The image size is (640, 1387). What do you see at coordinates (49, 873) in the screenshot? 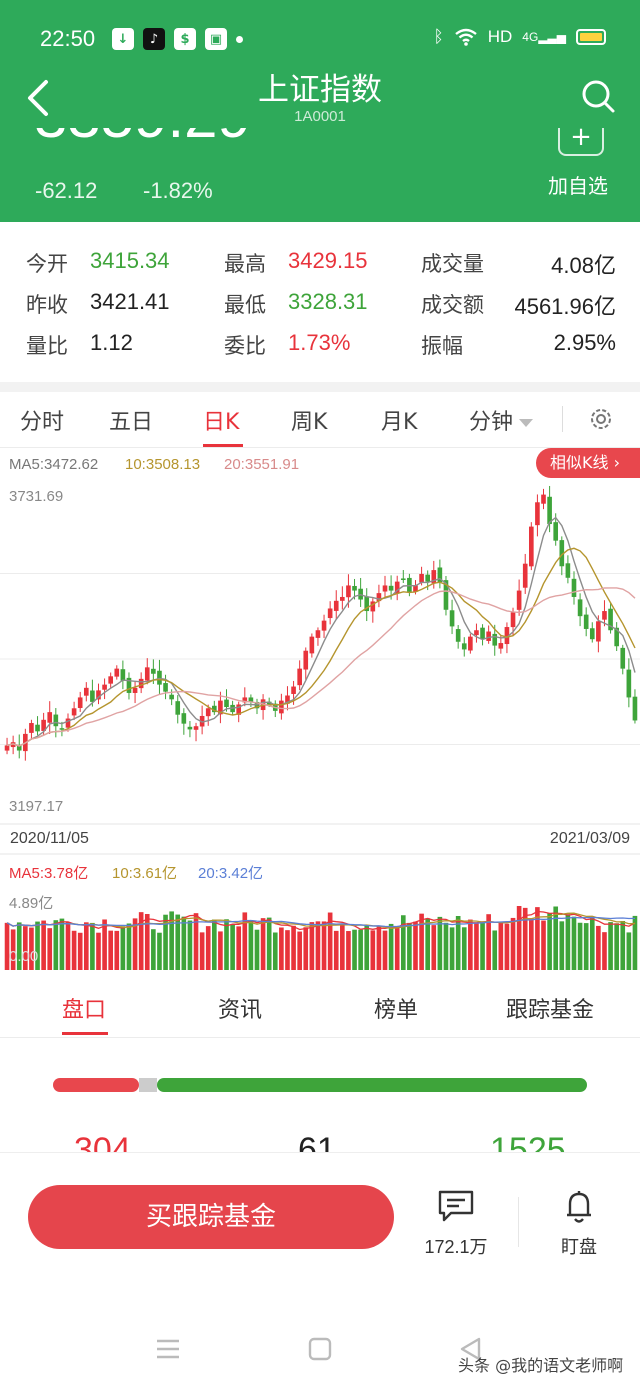
I see `vol-ma5-legend: MA5:3.78亿` at bounding box center [49, 873].